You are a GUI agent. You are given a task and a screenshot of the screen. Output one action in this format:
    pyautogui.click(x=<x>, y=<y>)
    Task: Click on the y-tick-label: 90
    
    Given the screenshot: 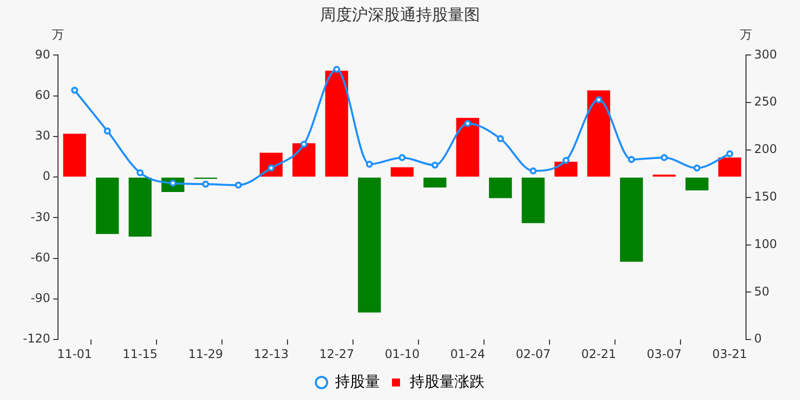 What is the action you would take?
    pyautogui.click(x=42, y=54)
    